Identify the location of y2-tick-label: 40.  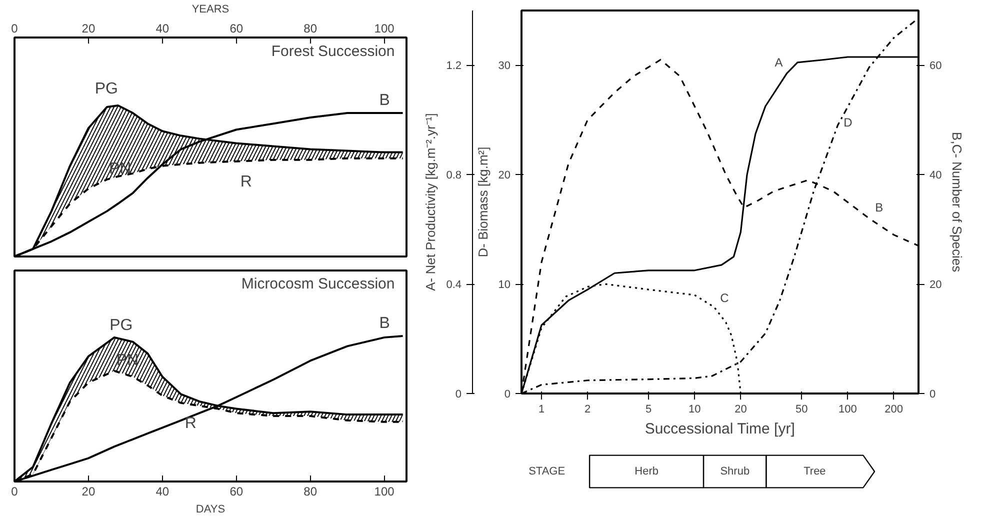
(936, 176).